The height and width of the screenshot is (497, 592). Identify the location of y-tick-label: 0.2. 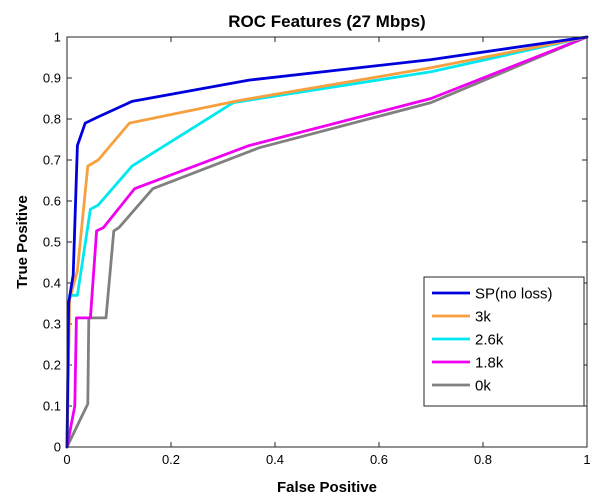
(52, 365).